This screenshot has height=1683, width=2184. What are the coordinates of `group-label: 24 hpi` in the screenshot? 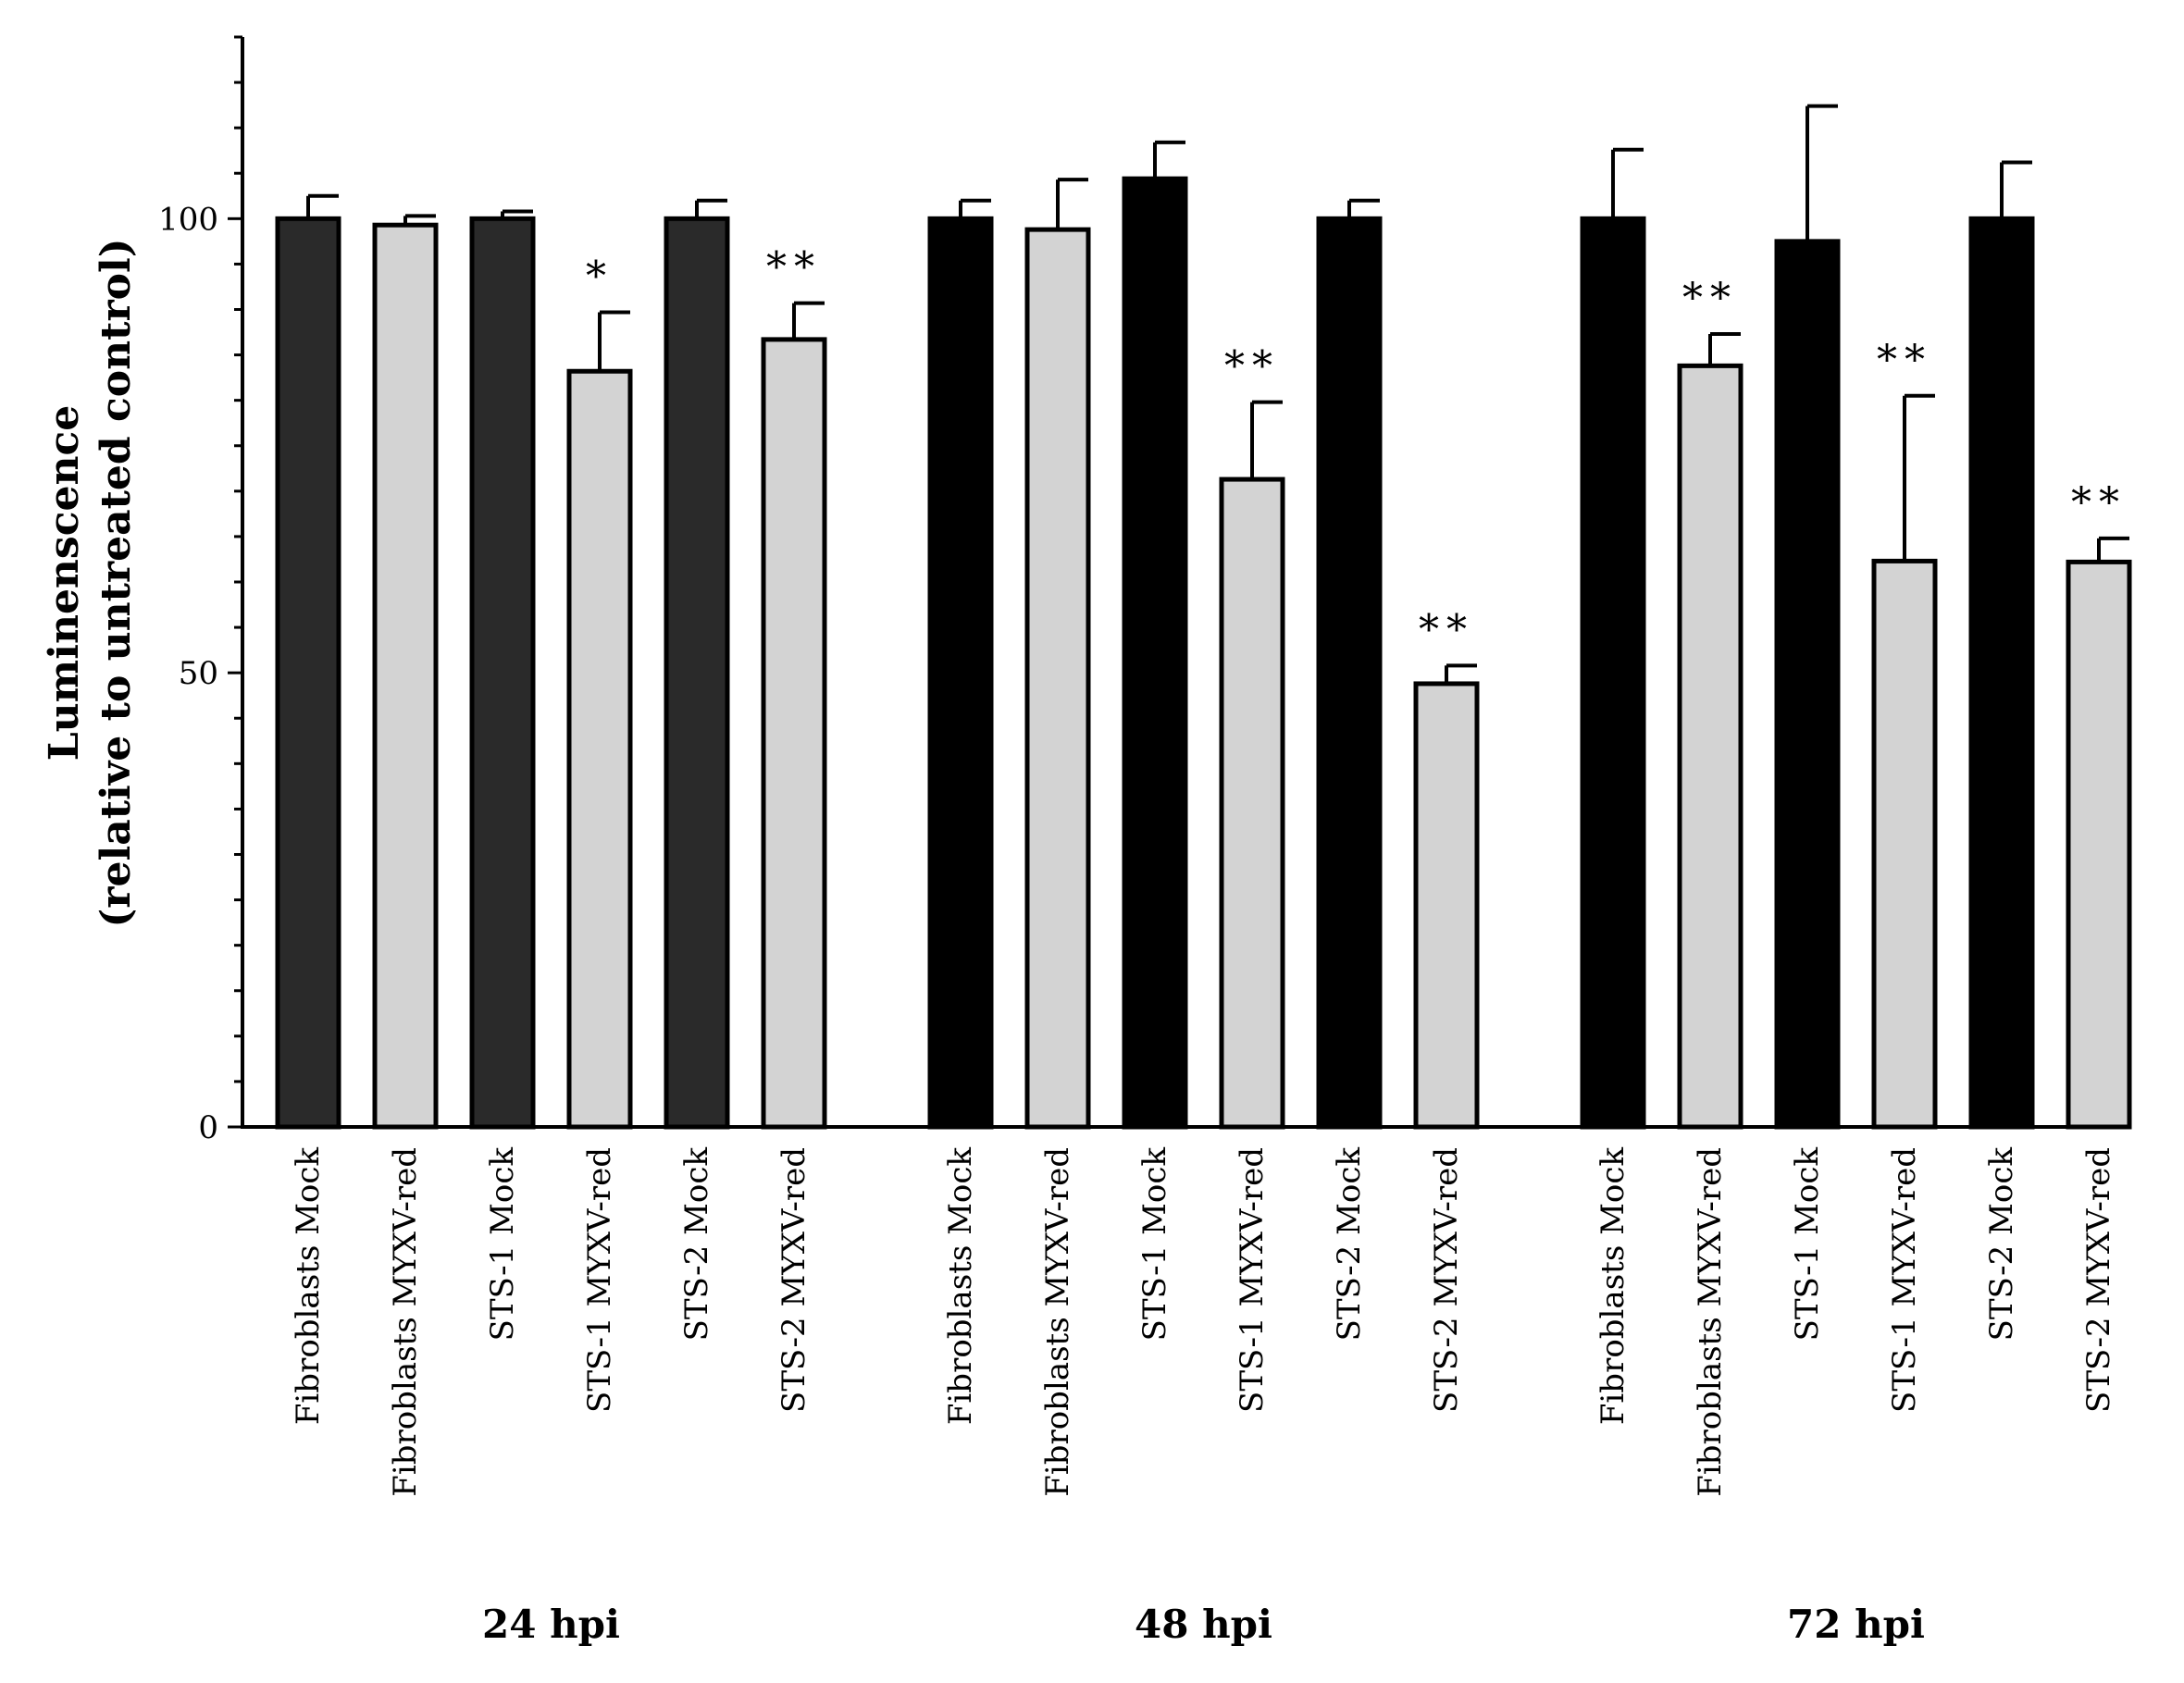 It's located at (551, 1625).